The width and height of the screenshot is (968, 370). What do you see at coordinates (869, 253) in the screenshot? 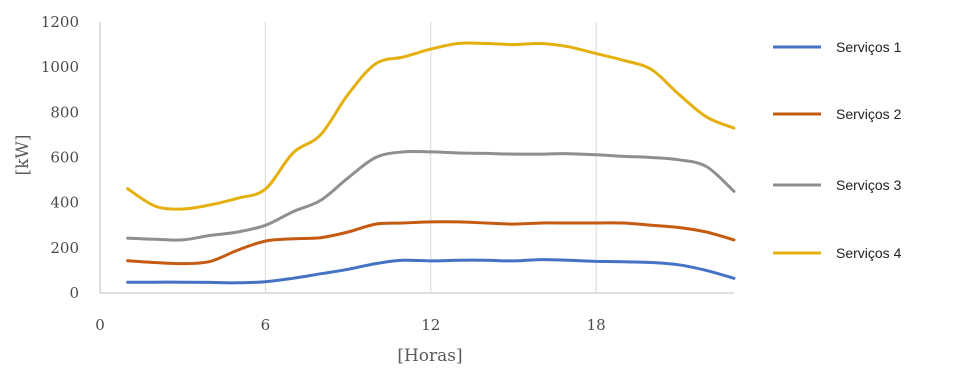
I see `legend-label-4: Serviços 4` at bounding box center [869, 253].